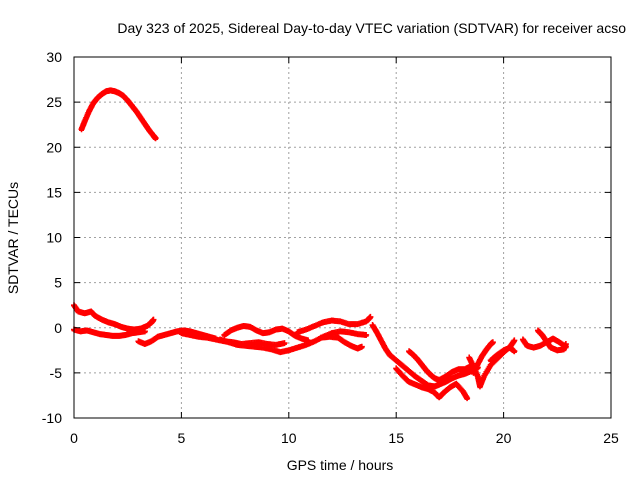  I want to click on y-tick-label: 30, so click(54, 57).